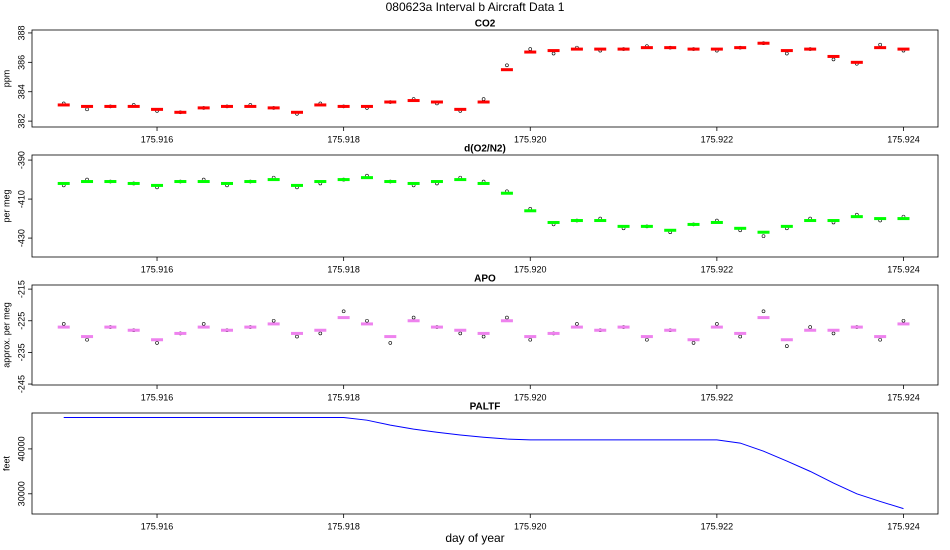 The image size is (950, 550). What do you see at coordinates (485, 149) in the screenshot?
I see `panel-title: d(O2/N2)` at bounding box center [485, 149].